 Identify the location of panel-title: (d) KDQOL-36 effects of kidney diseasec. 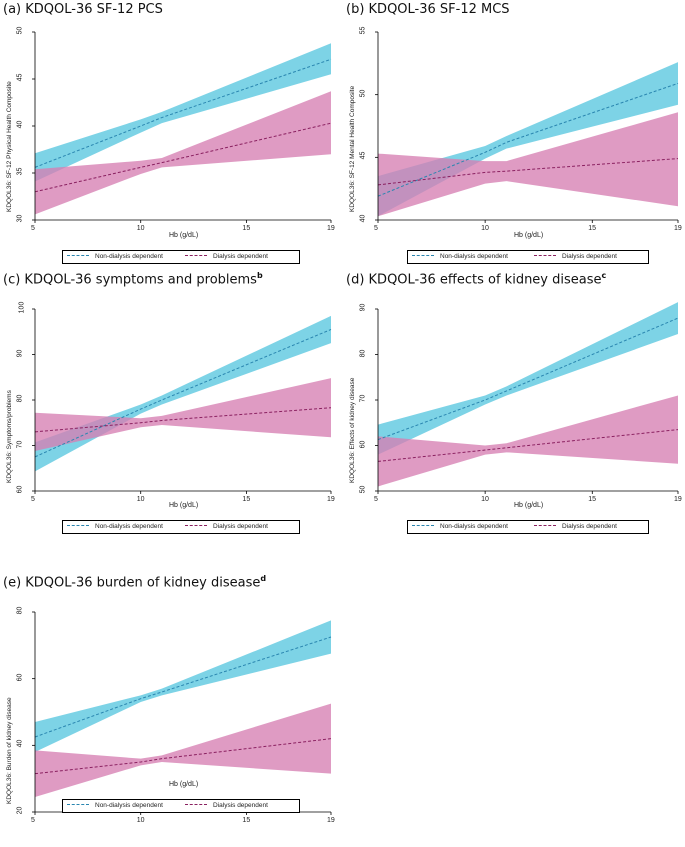
(476, 279).